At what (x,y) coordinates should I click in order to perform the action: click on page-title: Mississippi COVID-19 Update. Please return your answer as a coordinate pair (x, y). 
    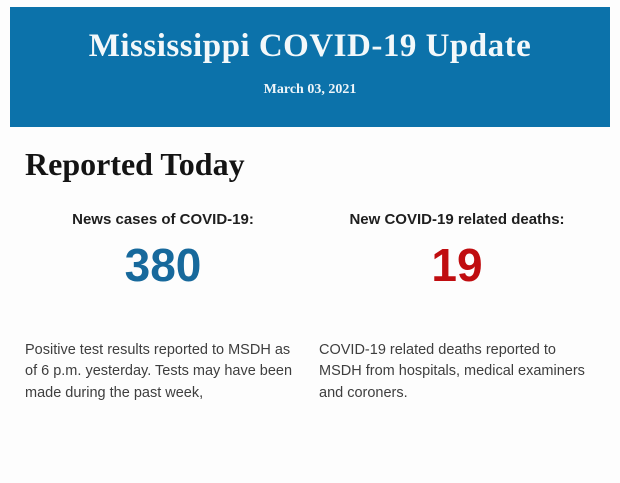
    Looking at the image, I should click on (310, 46).